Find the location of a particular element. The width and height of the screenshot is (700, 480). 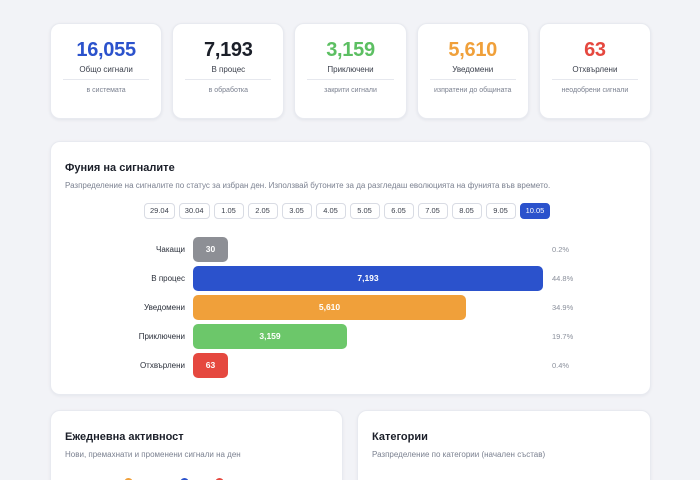

funnel-bar: 5,610 is located at coordinates (329, 307).